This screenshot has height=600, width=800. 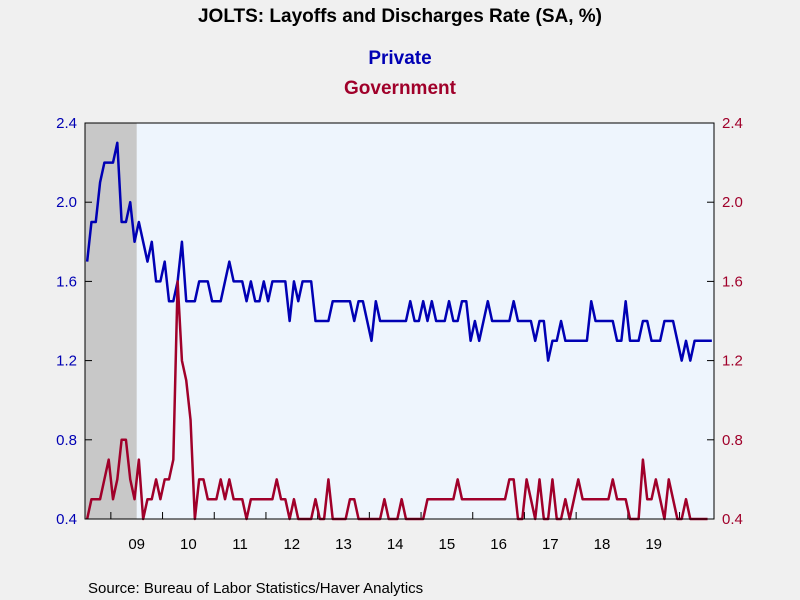 I want to click on legend-government: Government, so click(x=400, y=88).